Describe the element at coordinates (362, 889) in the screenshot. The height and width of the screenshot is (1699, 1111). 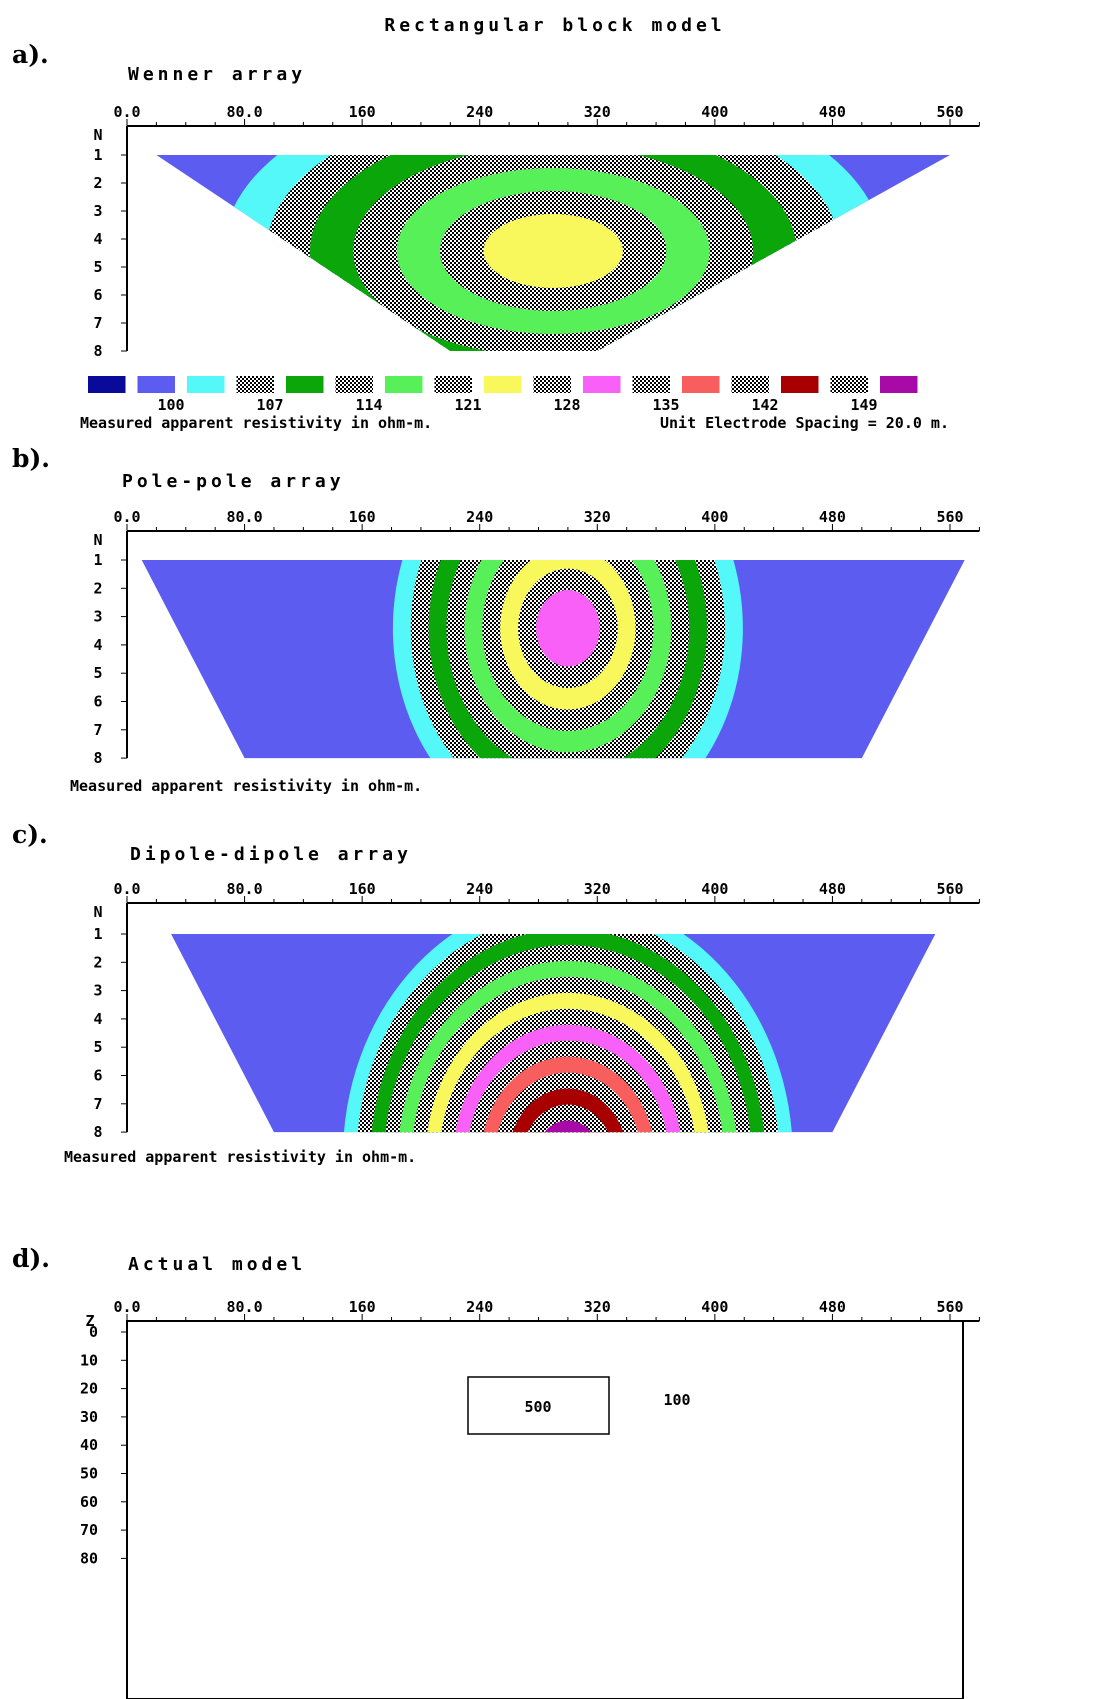
I see `panel-c-x-tick-label: 160` at that location.